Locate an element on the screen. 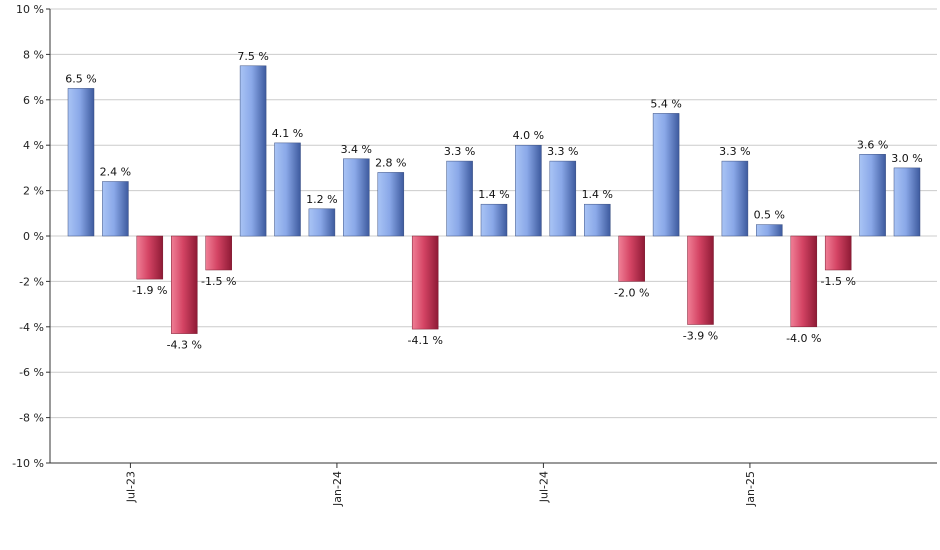  y-tick-label: -8 % is located at coordinates (31, 418).